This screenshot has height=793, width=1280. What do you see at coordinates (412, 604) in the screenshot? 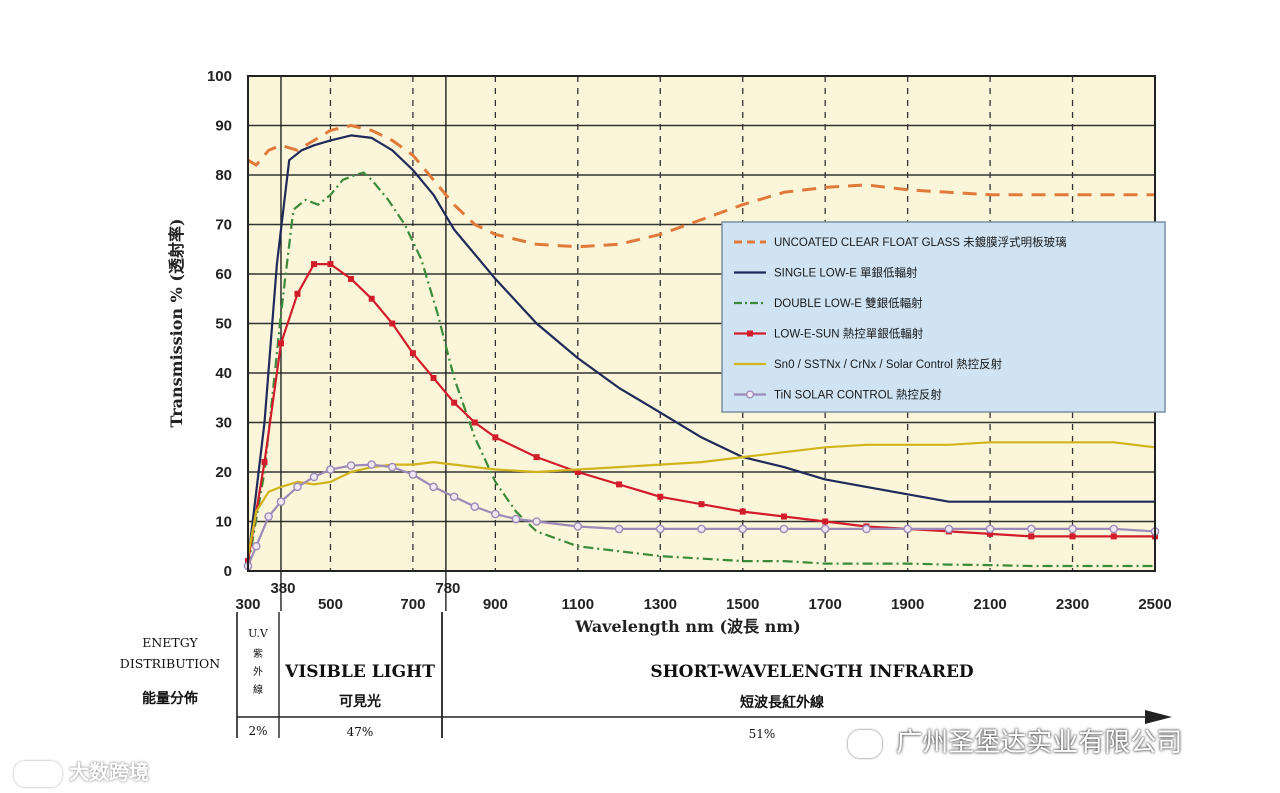
I see `x-tick-label: 700` at bounding box center [412, 604].